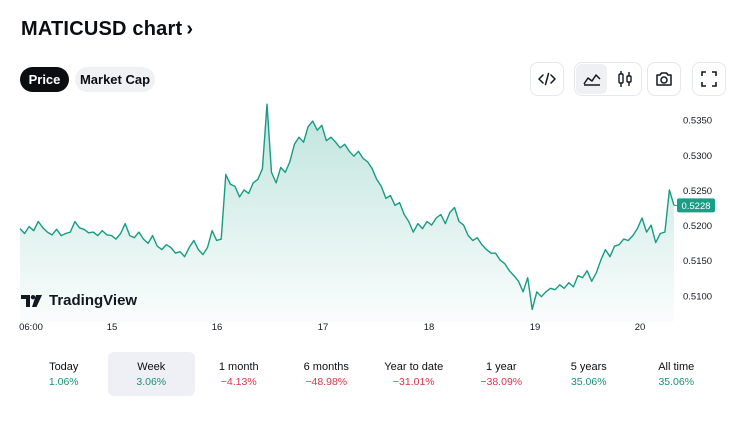 Image resolution: width=750 pixels, height=422 pixels. What do you see at coordinates (64, 374) in the screenshot?
I see `period-today: Today 1.06%` at bounding box center [64, 374].